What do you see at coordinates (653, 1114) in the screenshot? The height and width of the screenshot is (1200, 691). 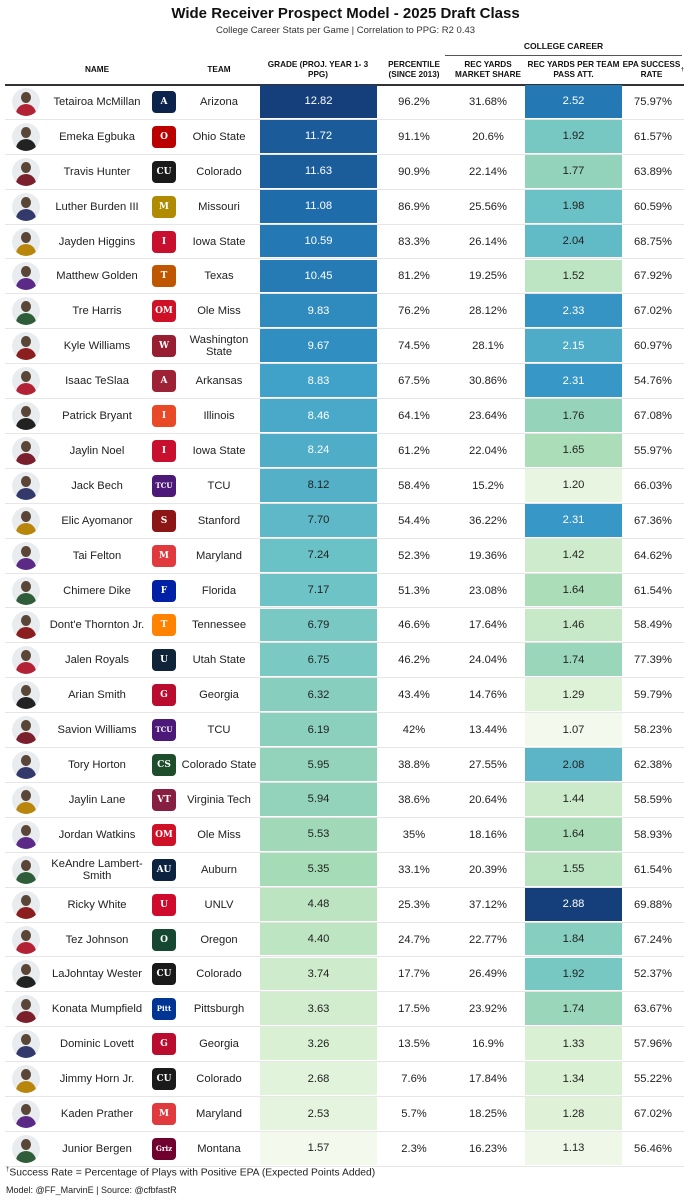 I see `epa-success-cell: 67.02%` at bounding box center [653, 1114].